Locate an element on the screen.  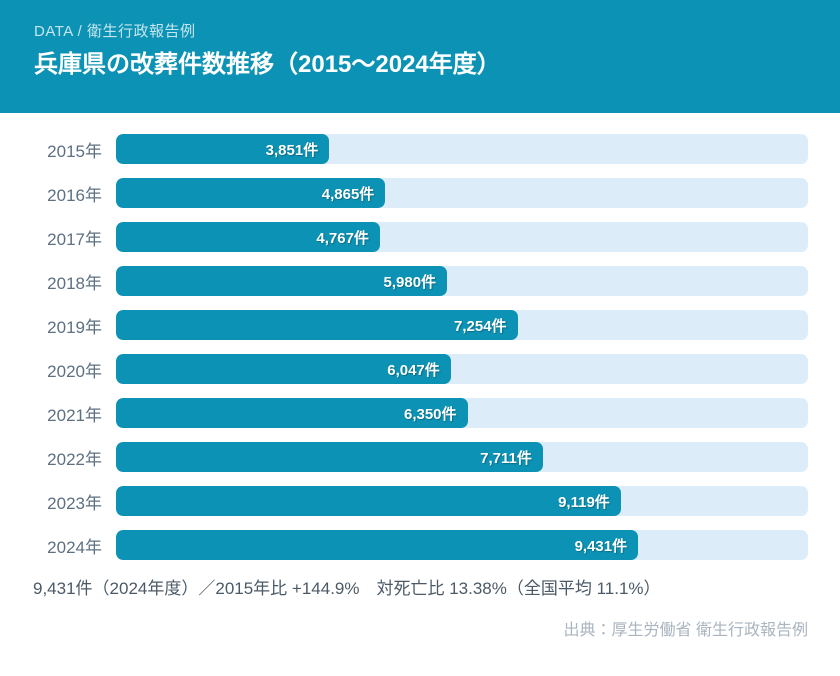
bar-track: 7,711件 is located at coordinates (462, 457).